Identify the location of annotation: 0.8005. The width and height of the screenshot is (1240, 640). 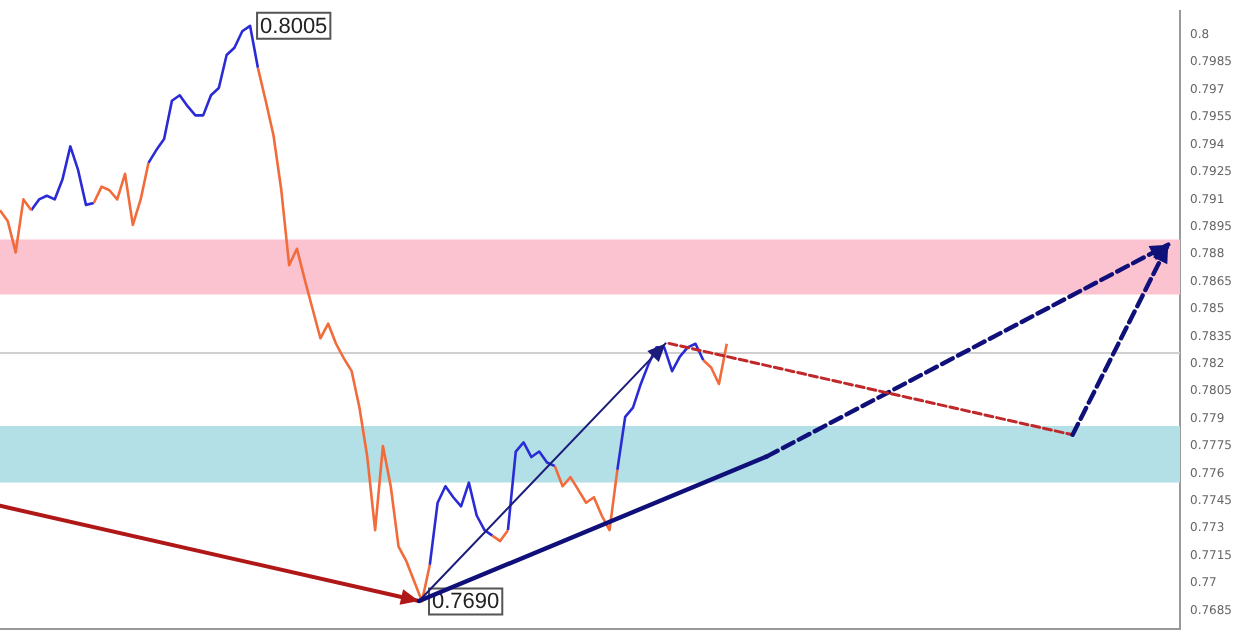
(294, 26).